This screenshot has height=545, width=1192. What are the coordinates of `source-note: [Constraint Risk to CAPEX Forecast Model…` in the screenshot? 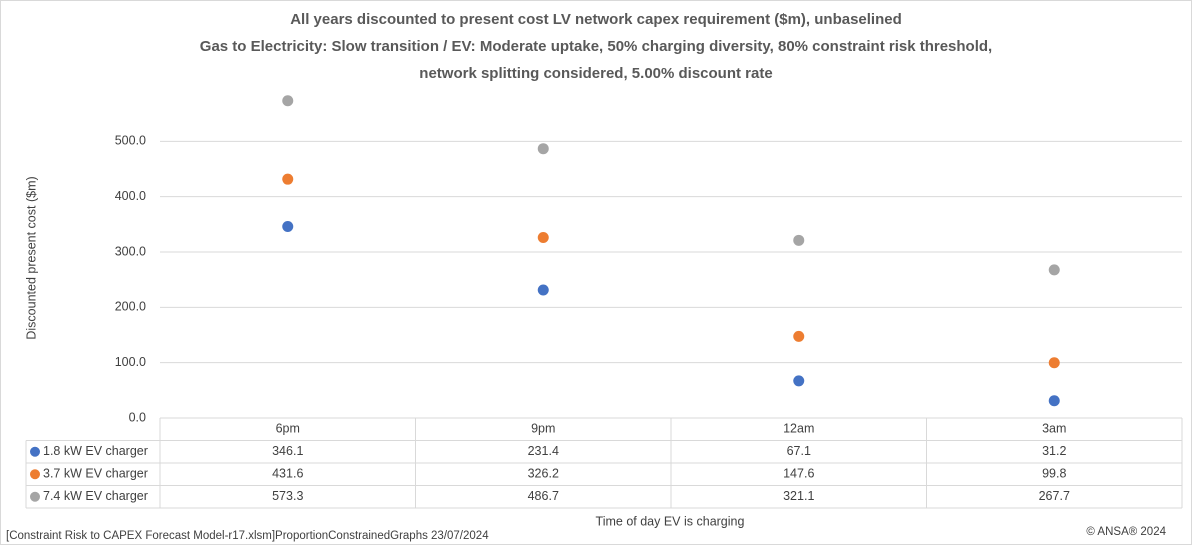 It's located at (247, 536).